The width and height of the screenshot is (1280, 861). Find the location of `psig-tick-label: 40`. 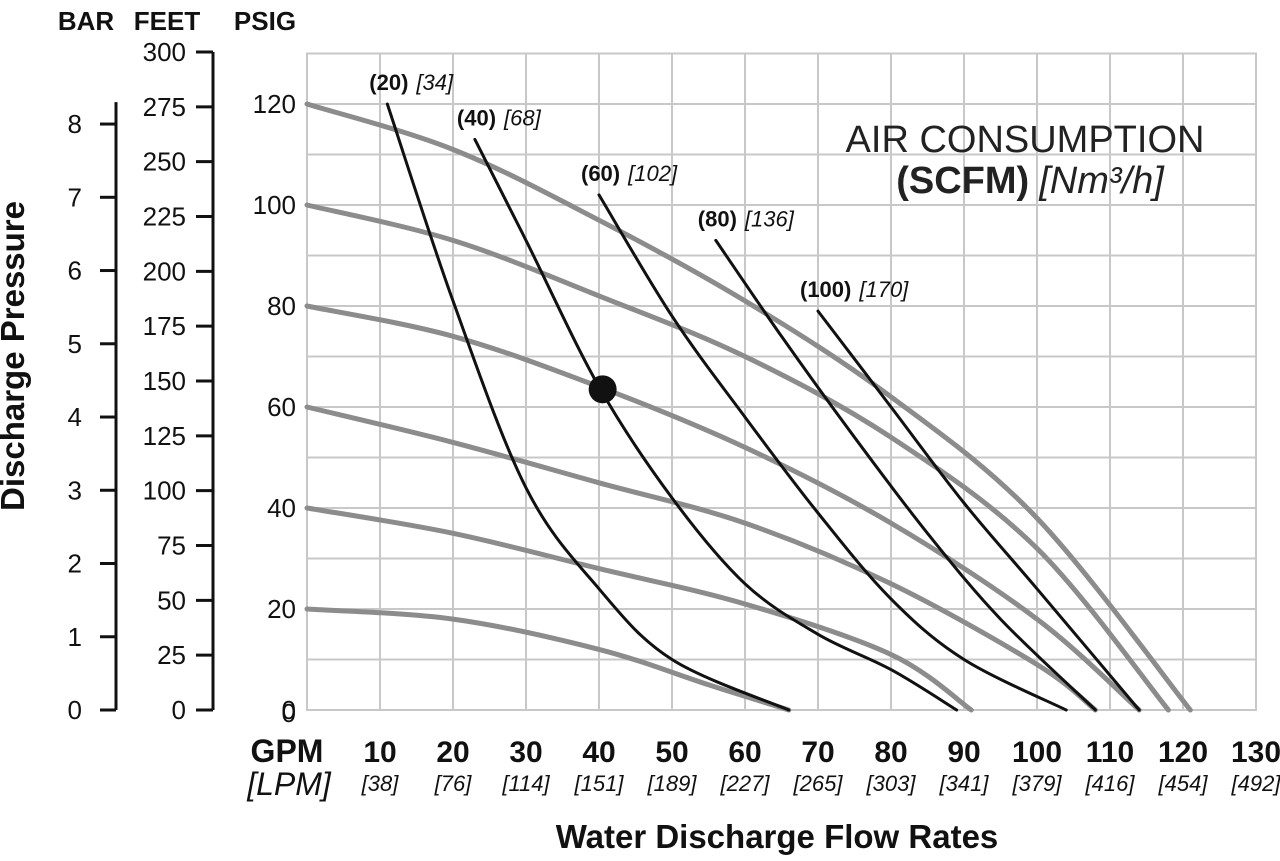

psig-tick-label: 40 is located at coordinates (281, 508).